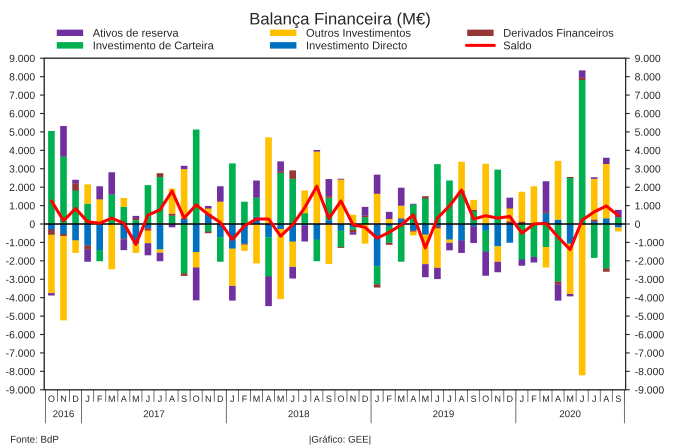 The image size is (680, 448). What do you see at coordinates (570, 414) in the screenshot?
I see `text: 2020` at bounding box center [570, 414].